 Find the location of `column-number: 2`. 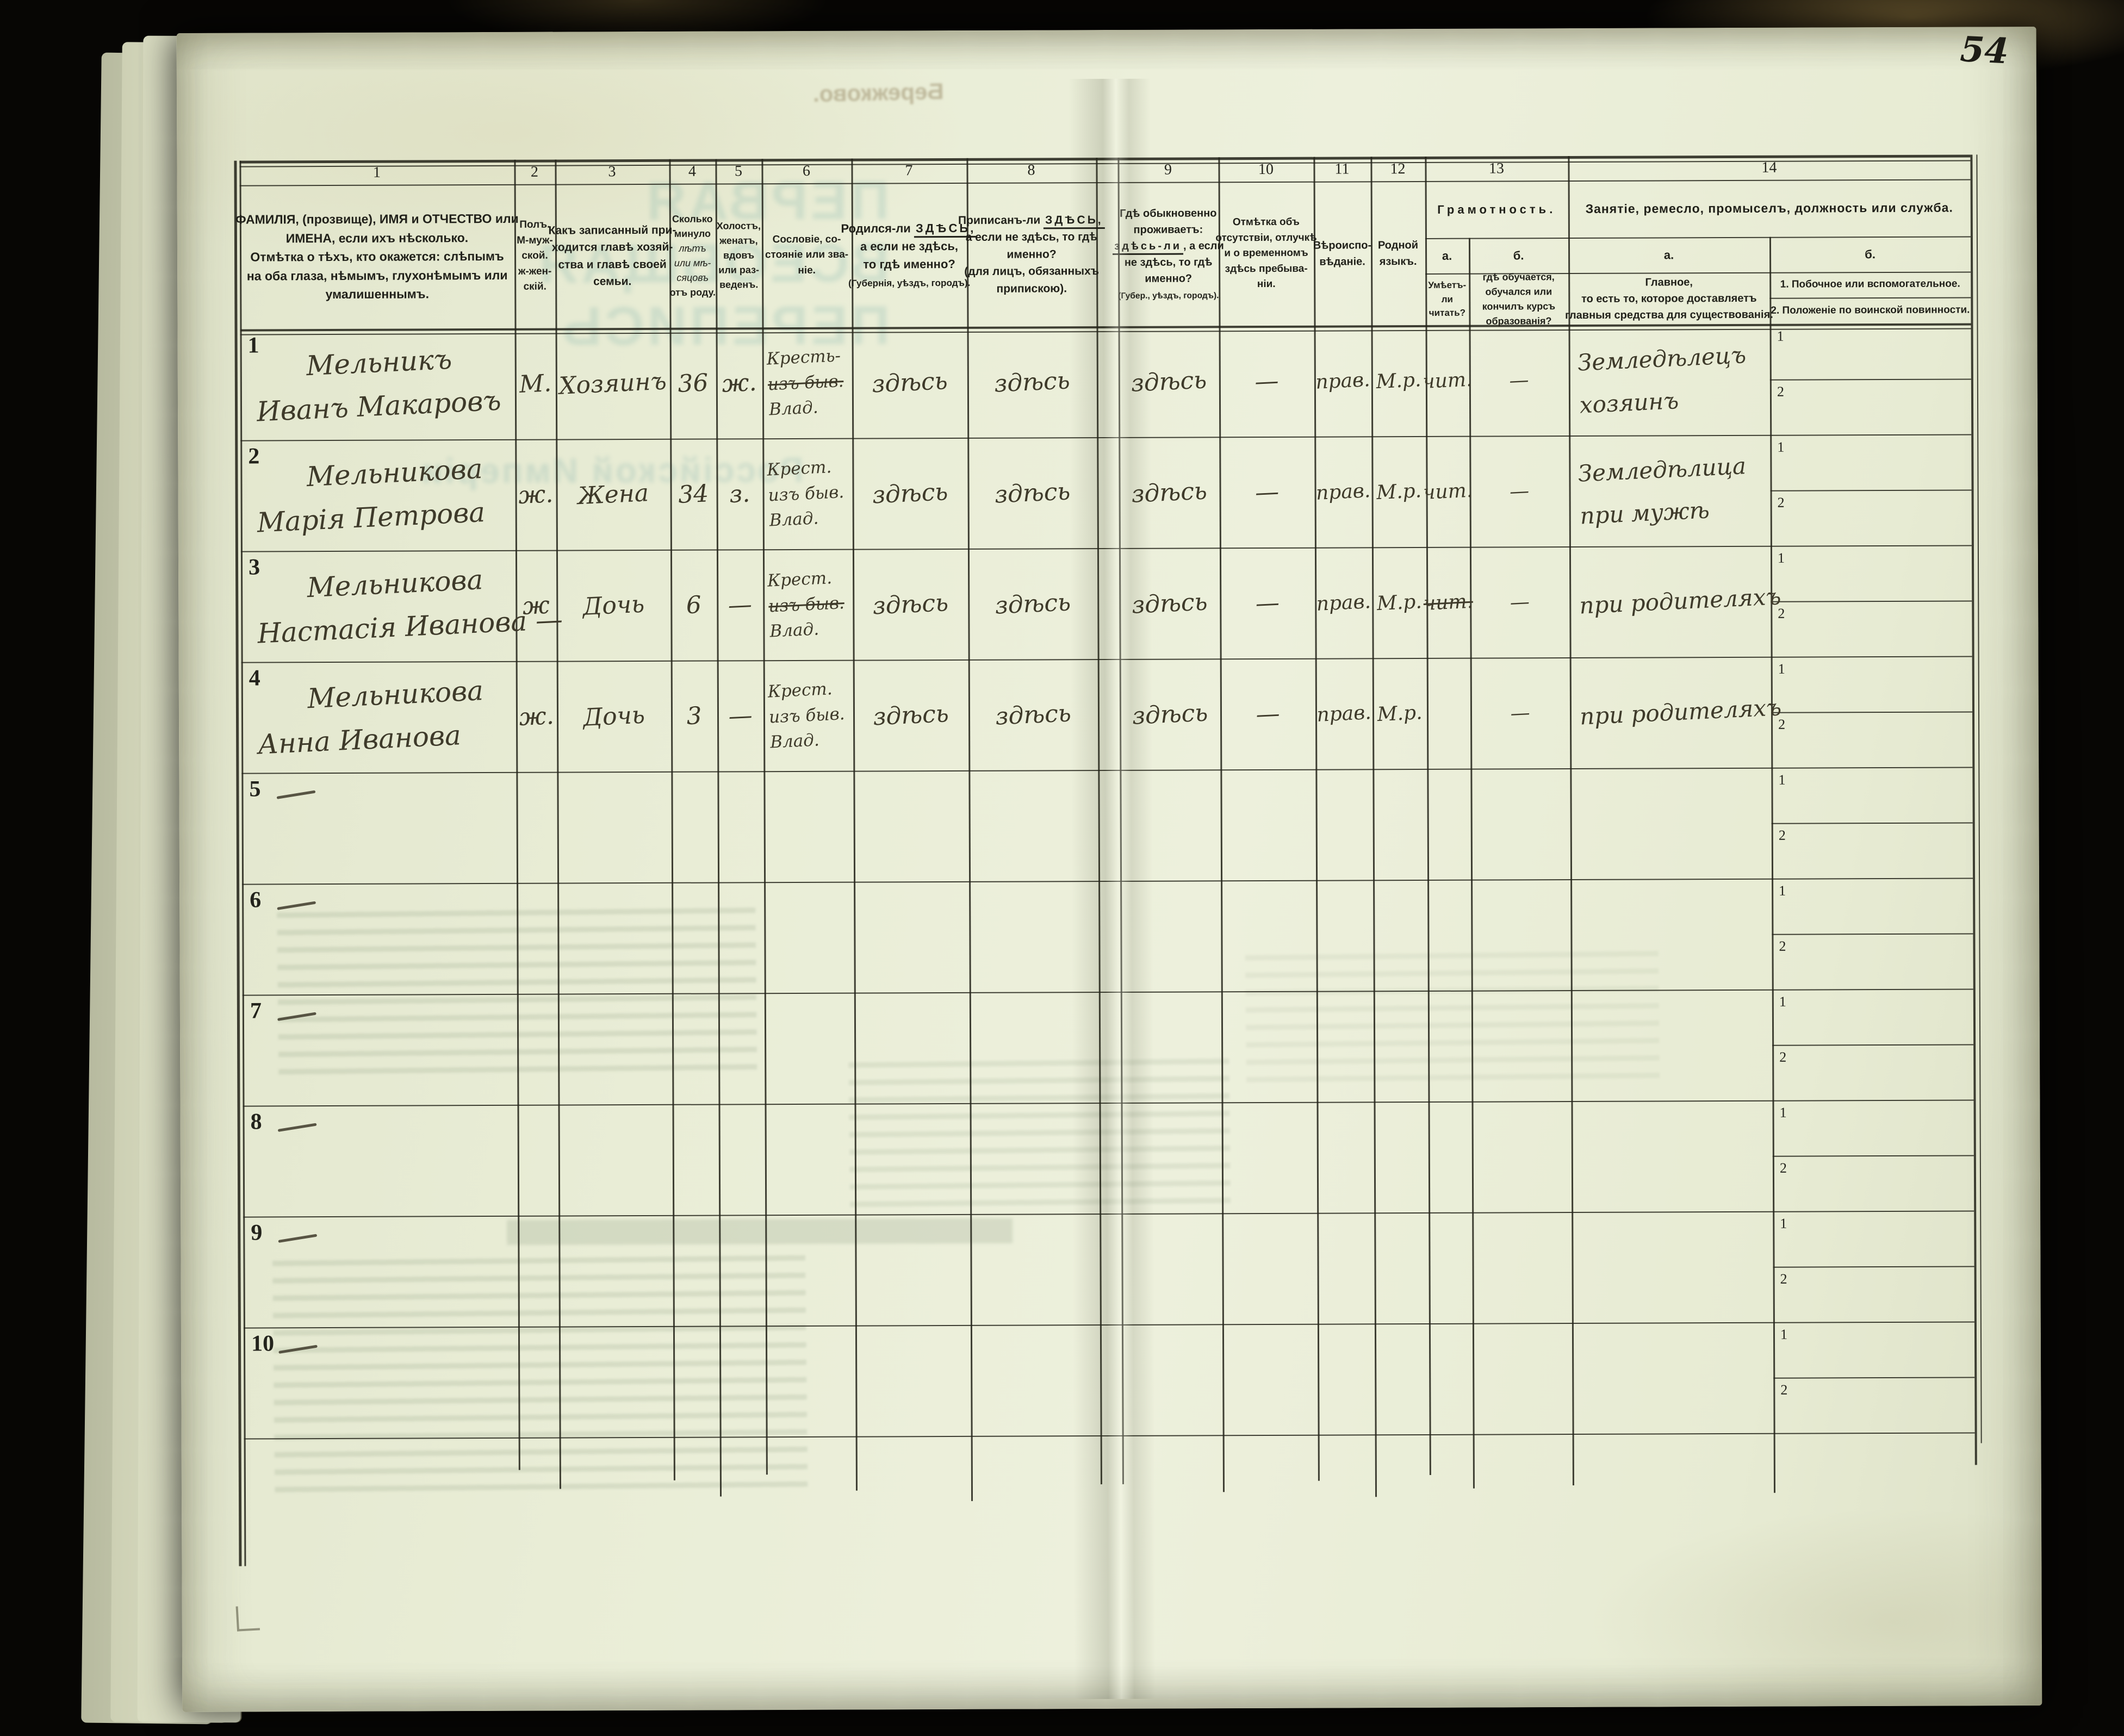

column-number: 2 is located at coordinates (534, 172).